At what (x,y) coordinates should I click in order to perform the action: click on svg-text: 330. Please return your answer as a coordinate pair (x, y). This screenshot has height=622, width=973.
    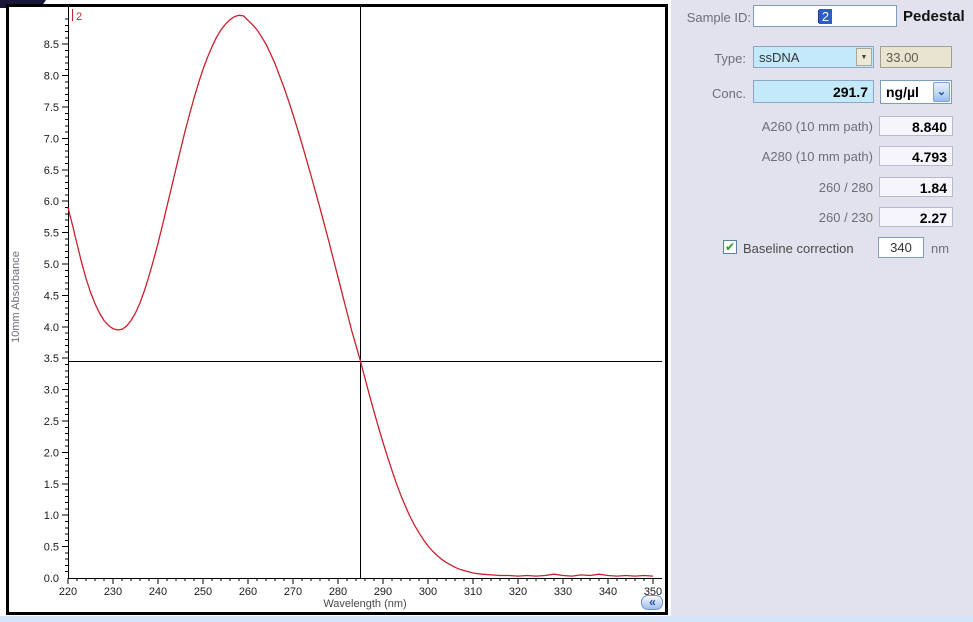
    Looking at the image, I should click on (563, 592).